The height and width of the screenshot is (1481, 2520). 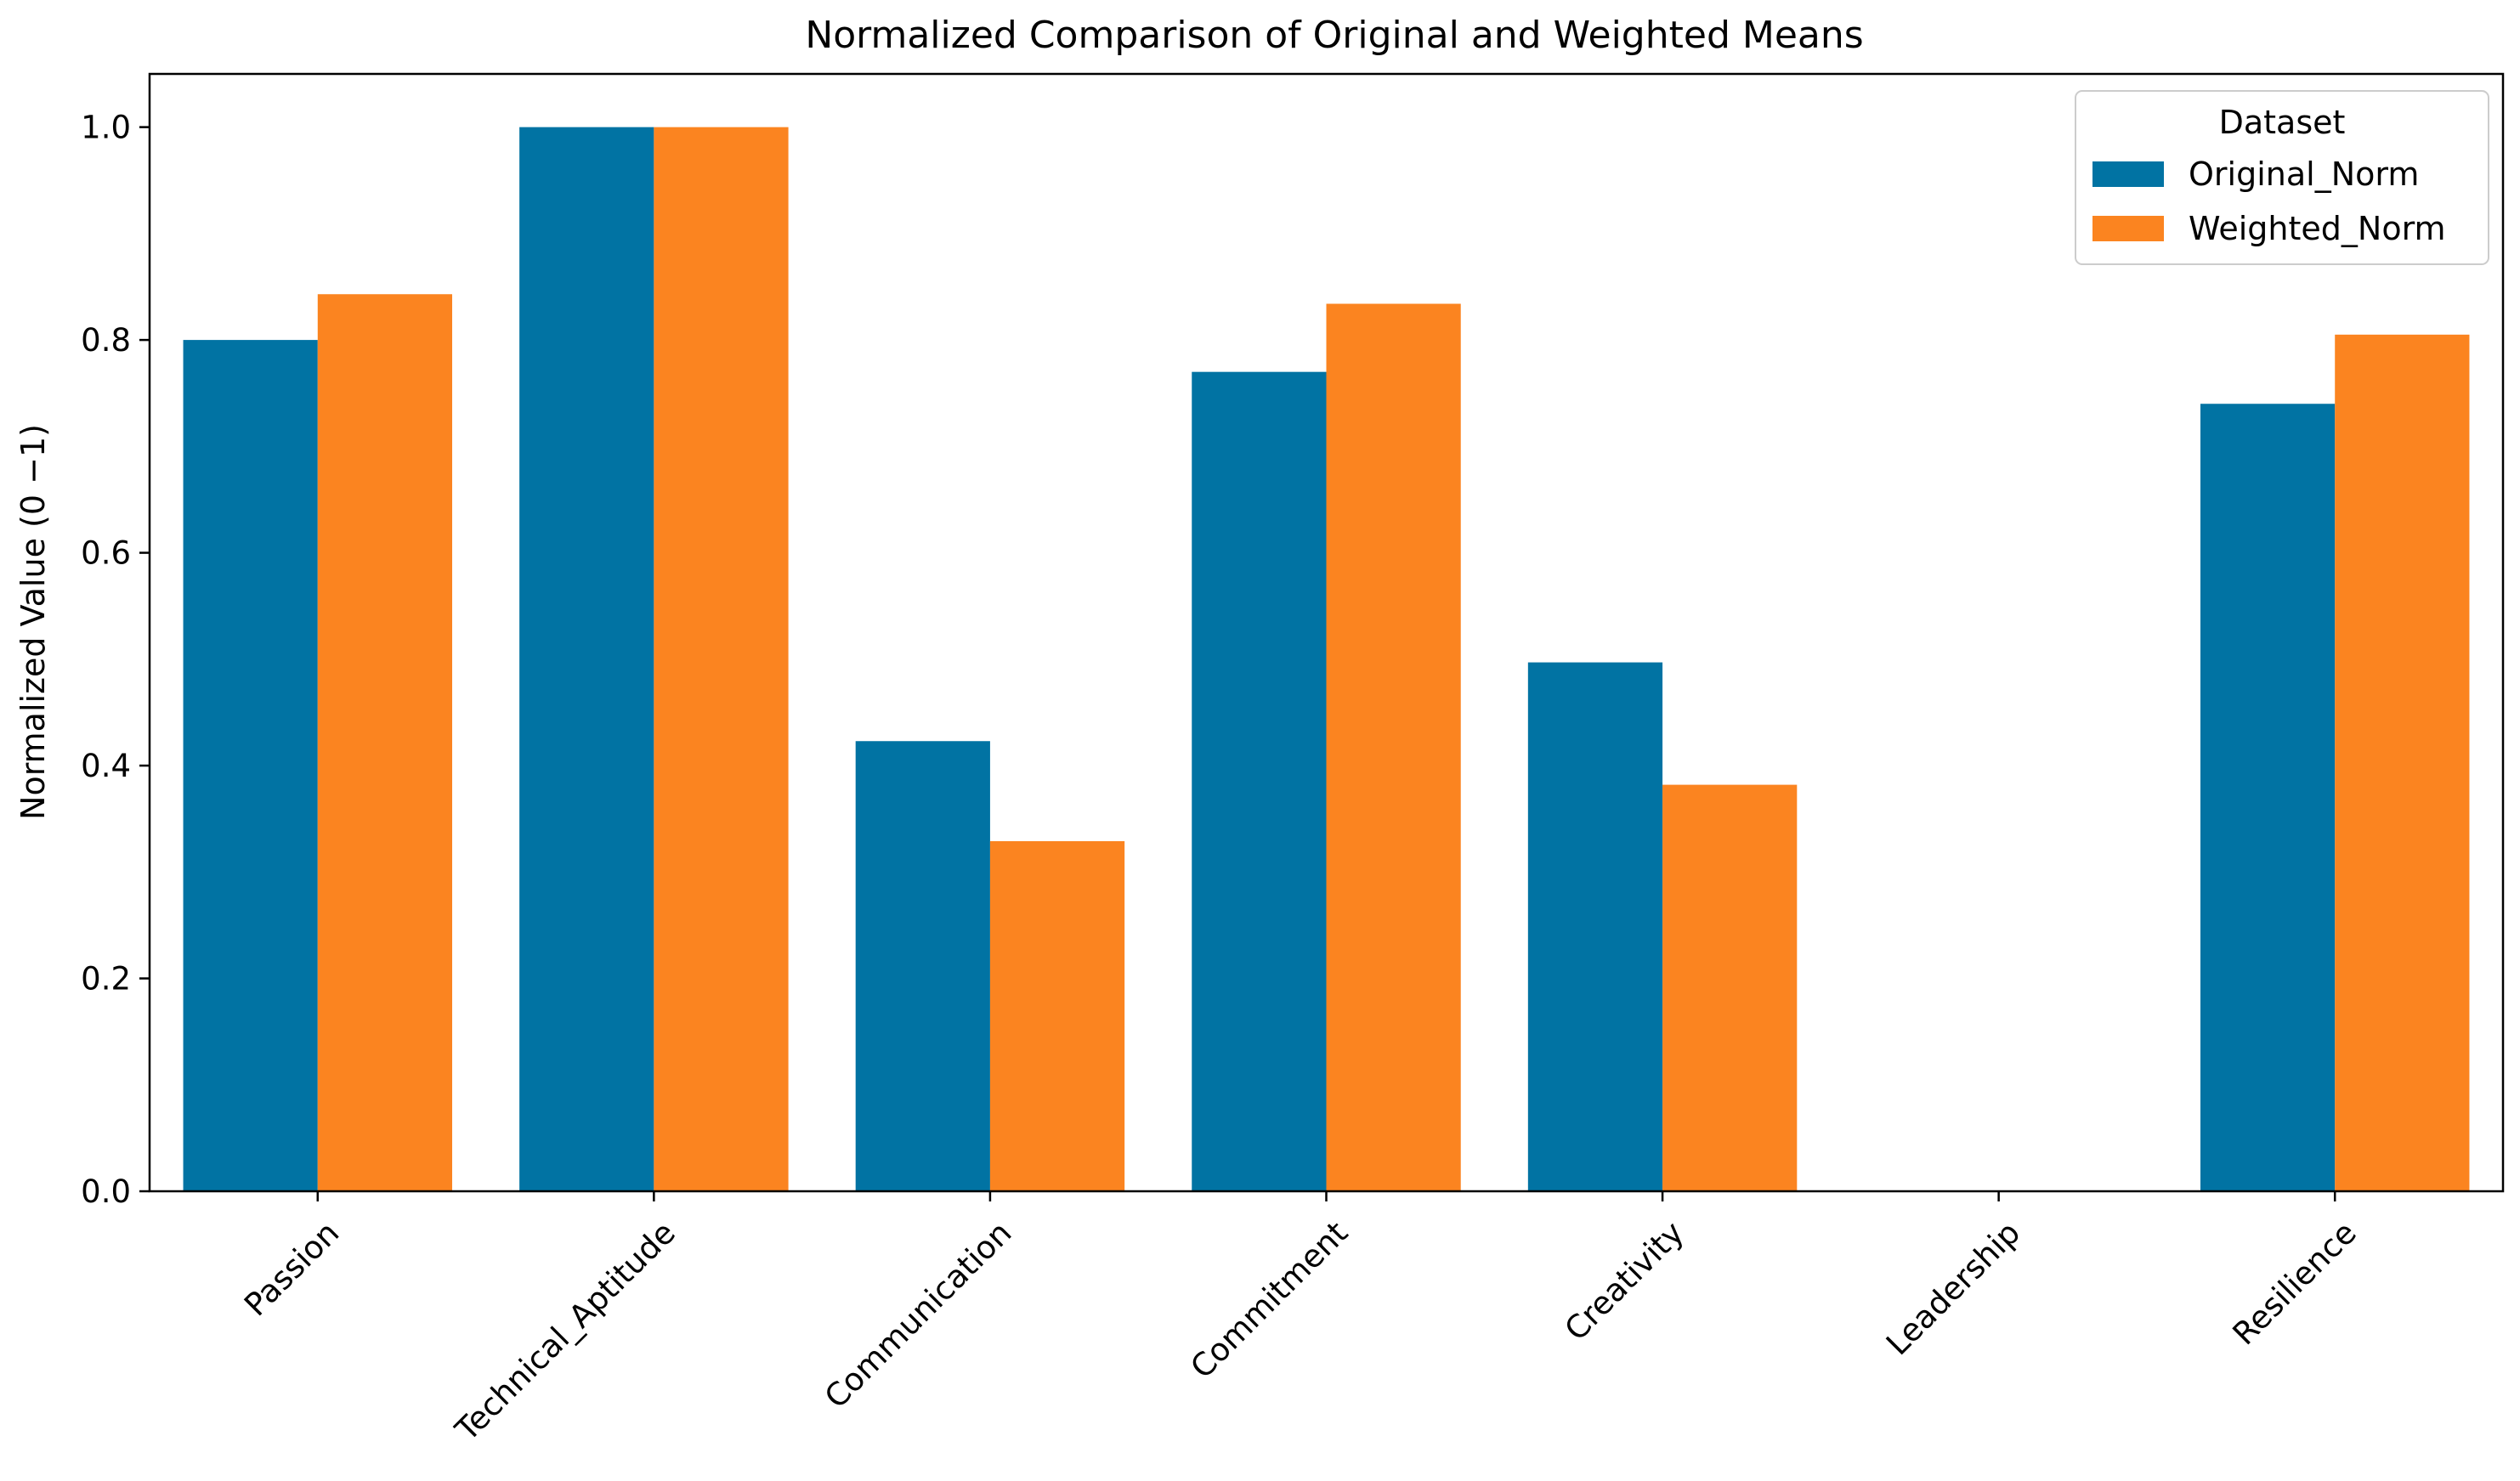 I want to click on legend-frame, so click(x=2282, y=177).